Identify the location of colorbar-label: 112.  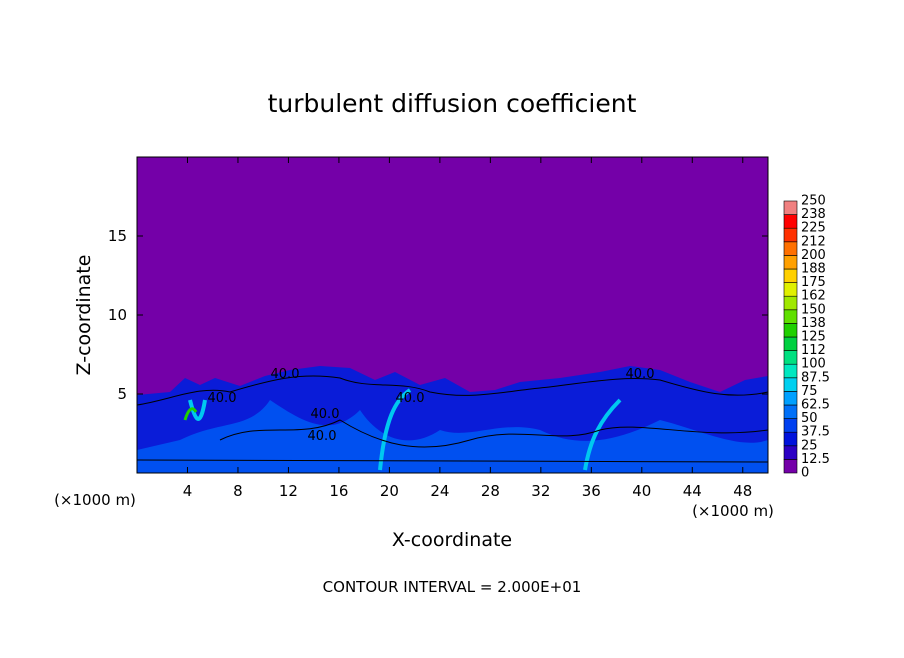
(813, 350).